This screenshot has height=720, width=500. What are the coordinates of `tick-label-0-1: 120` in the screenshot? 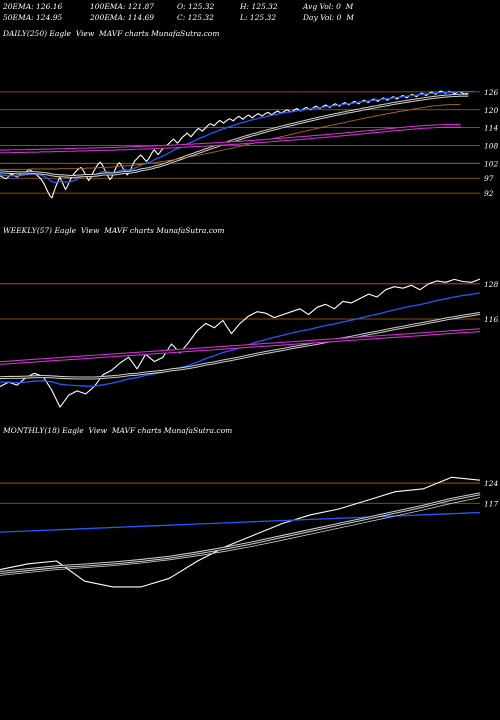 It's located at (491, 110).